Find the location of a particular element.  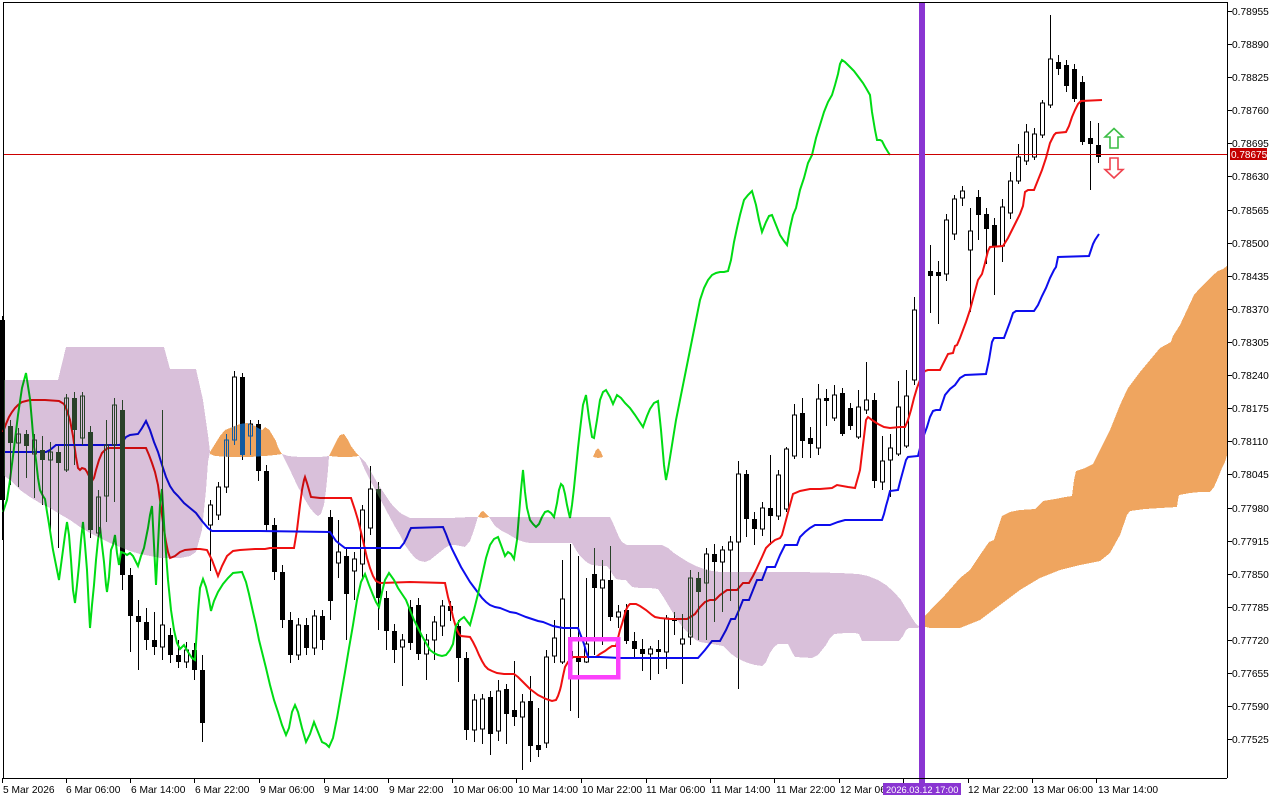

svg-text: 0.78240 is located at coordinates (1250, 376).